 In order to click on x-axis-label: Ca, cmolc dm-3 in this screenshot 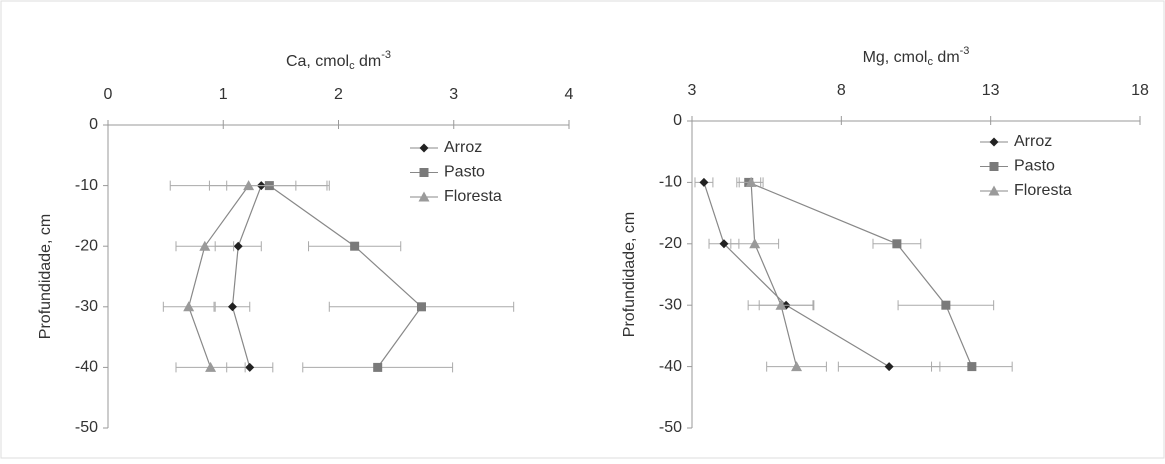, I will do `click(338, 60)`.